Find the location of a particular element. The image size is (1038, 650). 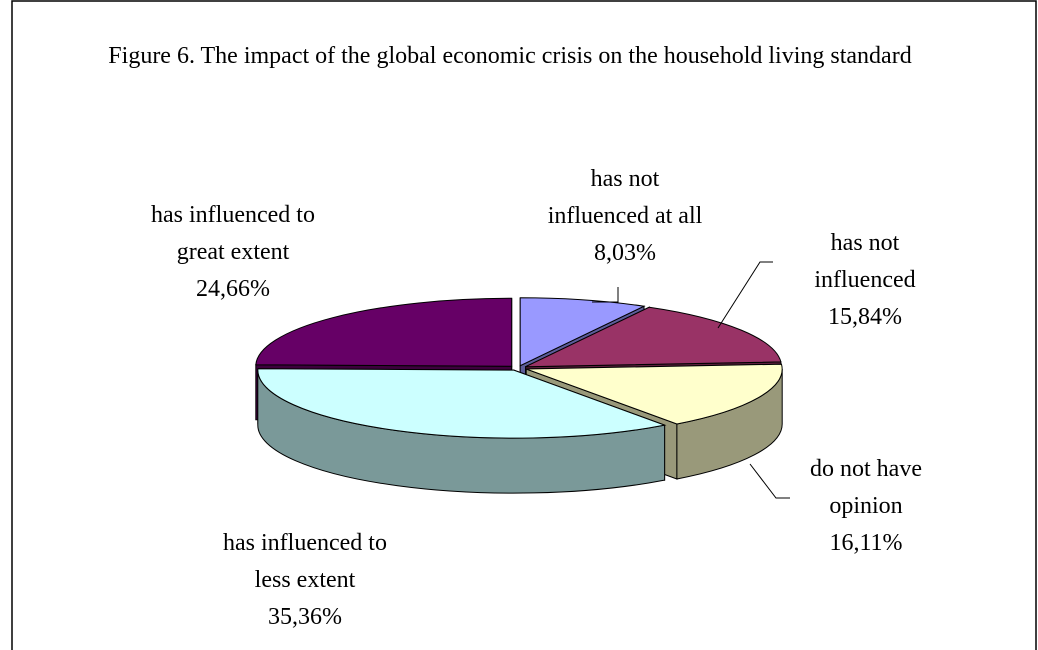

data-label: has influenced to less extent 35,36% is located at coordinates (305, 580).